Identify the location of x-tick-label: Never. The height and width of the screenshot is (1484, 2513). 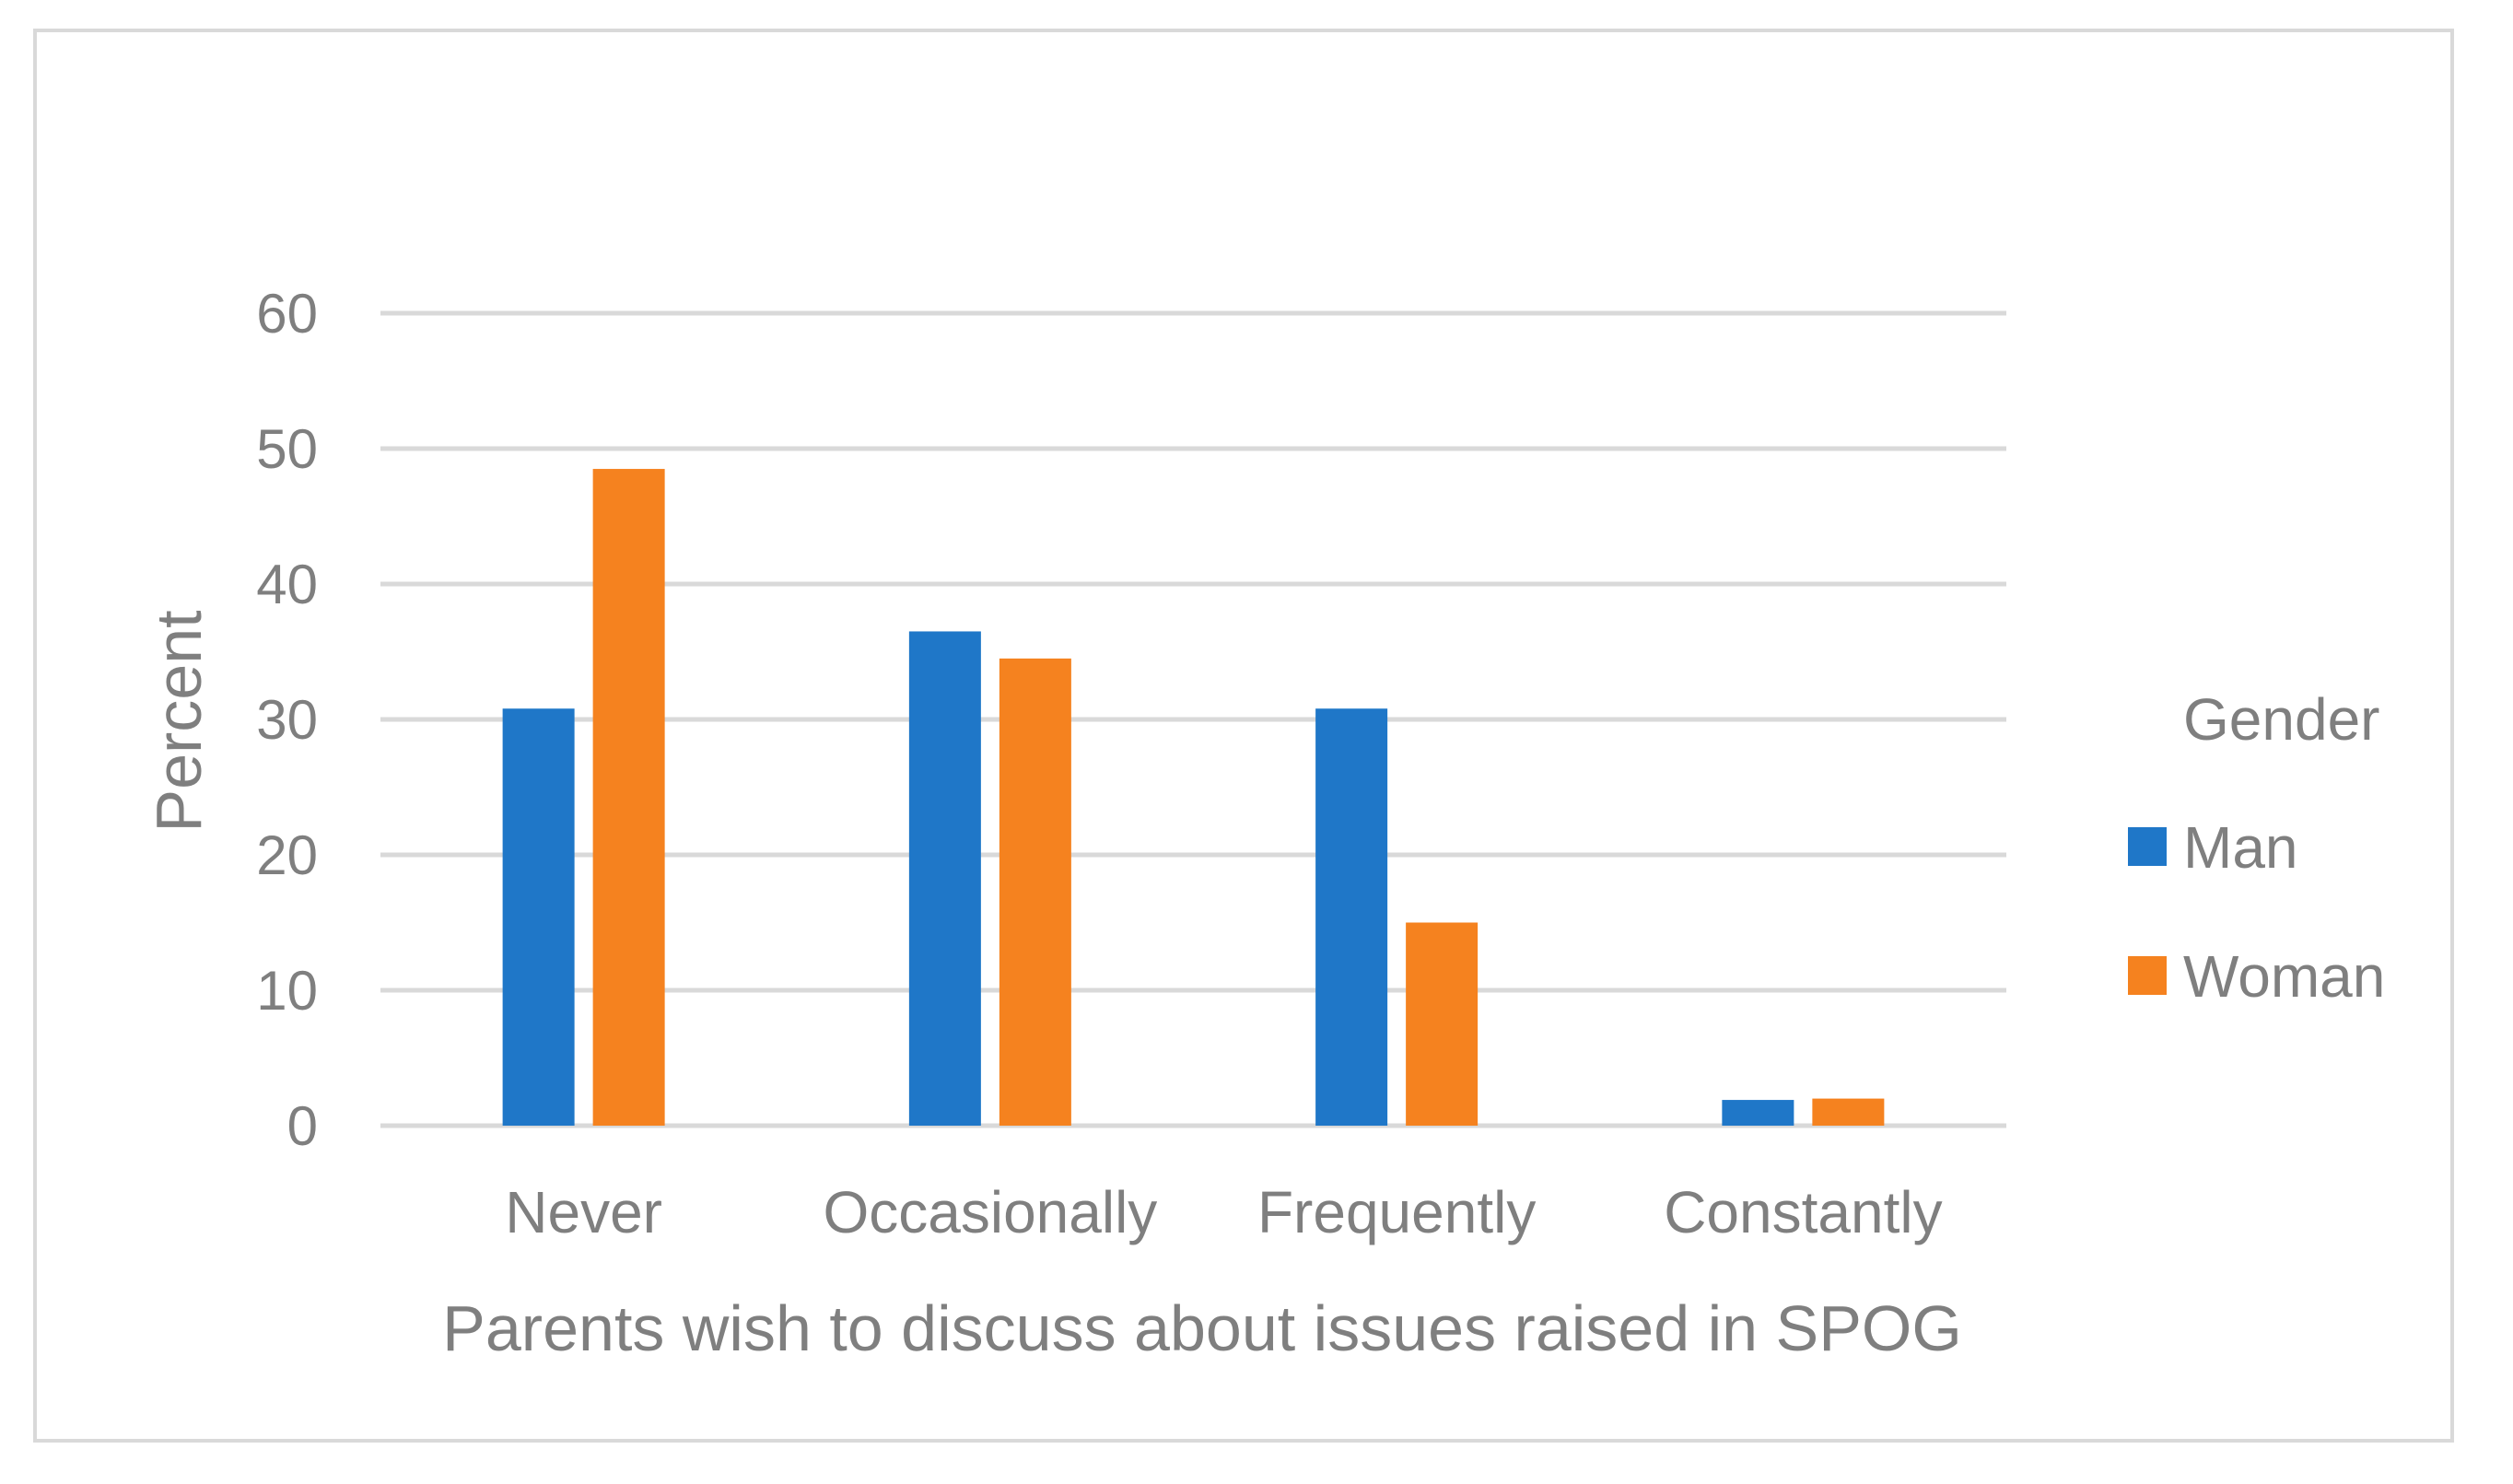
(583, 1212).